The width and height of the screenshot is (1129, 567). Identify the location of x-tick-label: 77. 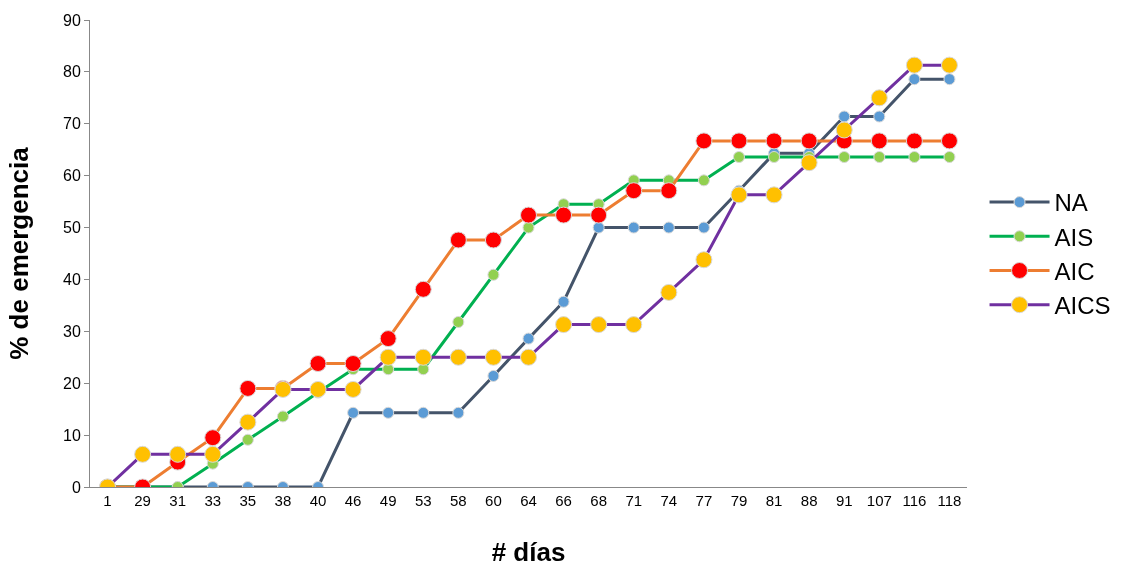
(704, 500).